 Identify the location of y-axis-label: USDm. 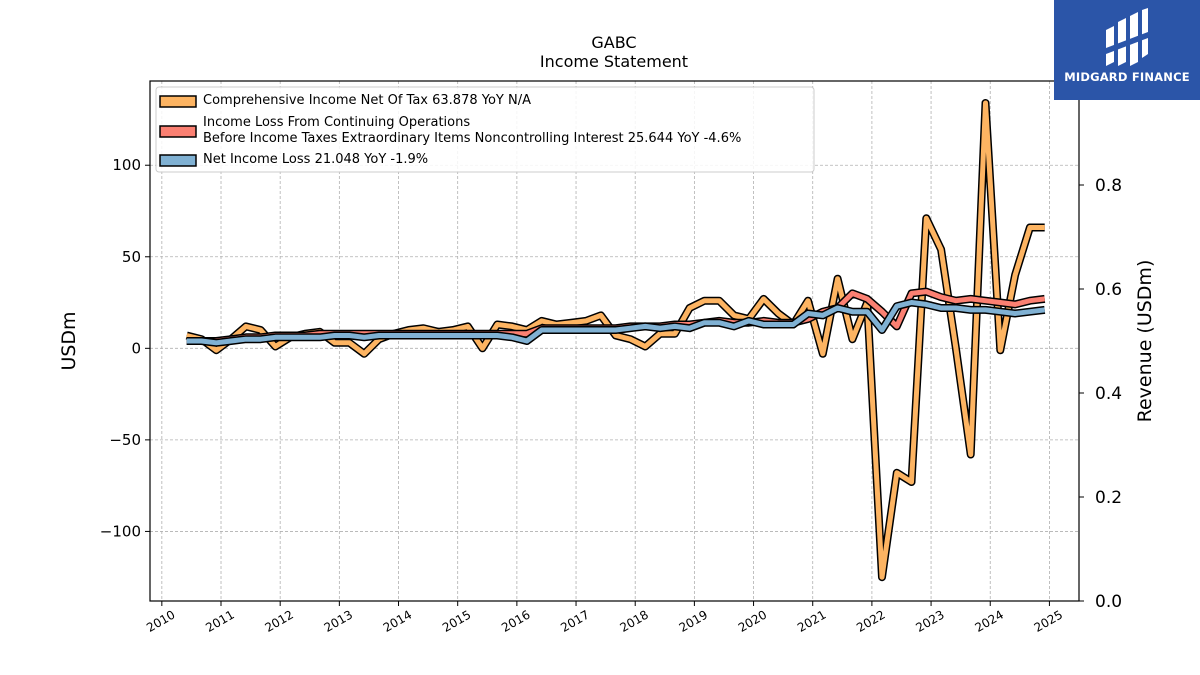
(69, 340).